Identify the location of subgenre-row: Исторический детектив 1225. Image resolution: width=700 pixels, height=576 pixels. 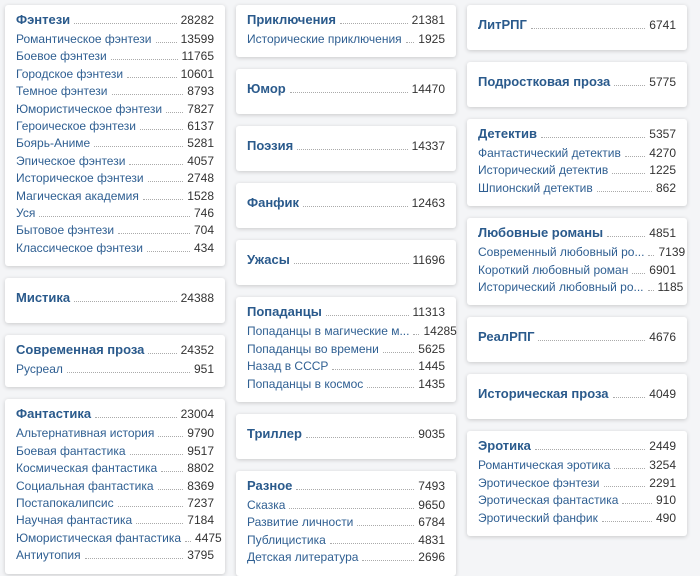
(577, 171).